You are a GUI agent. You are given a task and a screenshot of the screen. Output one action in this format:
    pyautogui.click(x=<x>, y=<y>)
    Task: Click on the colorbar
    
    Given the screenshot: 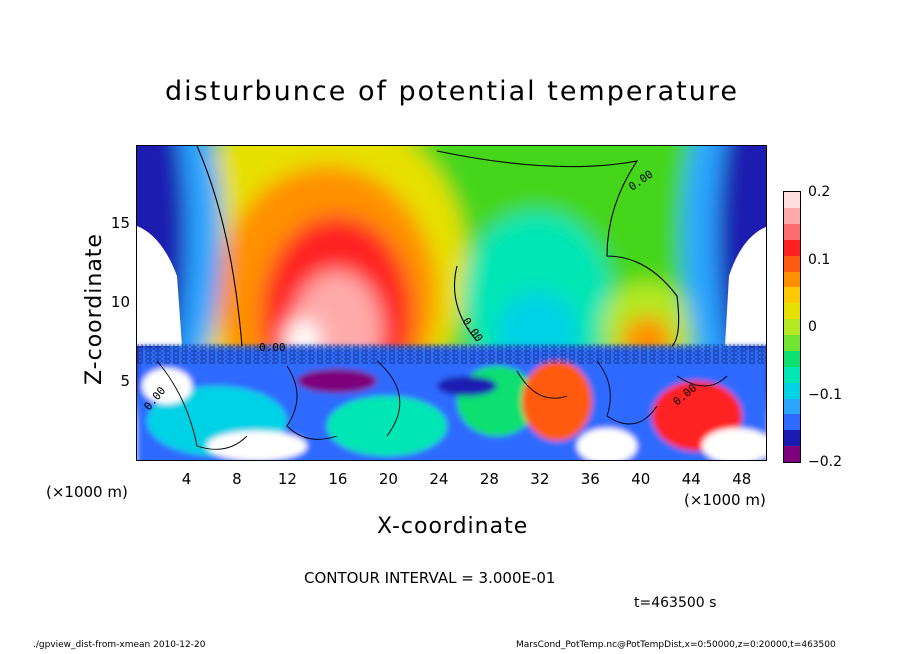 What is the action you would take?
    pyautogui.click(x=792, y=327)
    